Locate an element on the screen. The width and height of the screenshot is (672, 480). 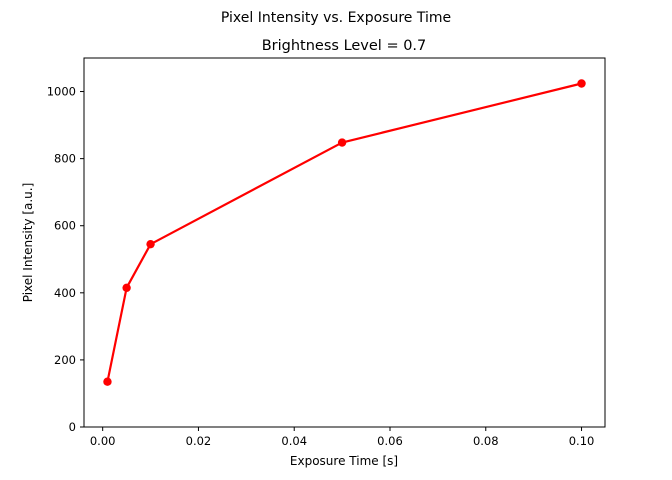
x-tick-label: 0.00 is located at coordinates (103, 441).